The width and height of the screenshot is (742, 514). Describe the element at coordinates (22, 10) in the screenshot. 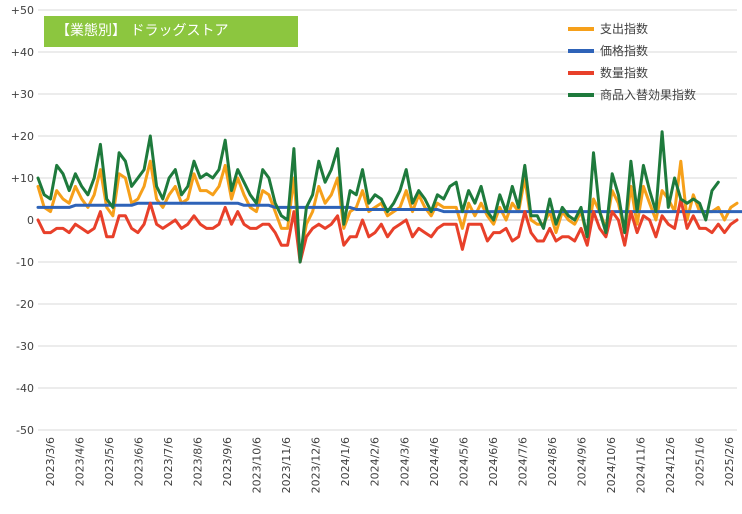

I see `y-tick-label: +50` at that location.